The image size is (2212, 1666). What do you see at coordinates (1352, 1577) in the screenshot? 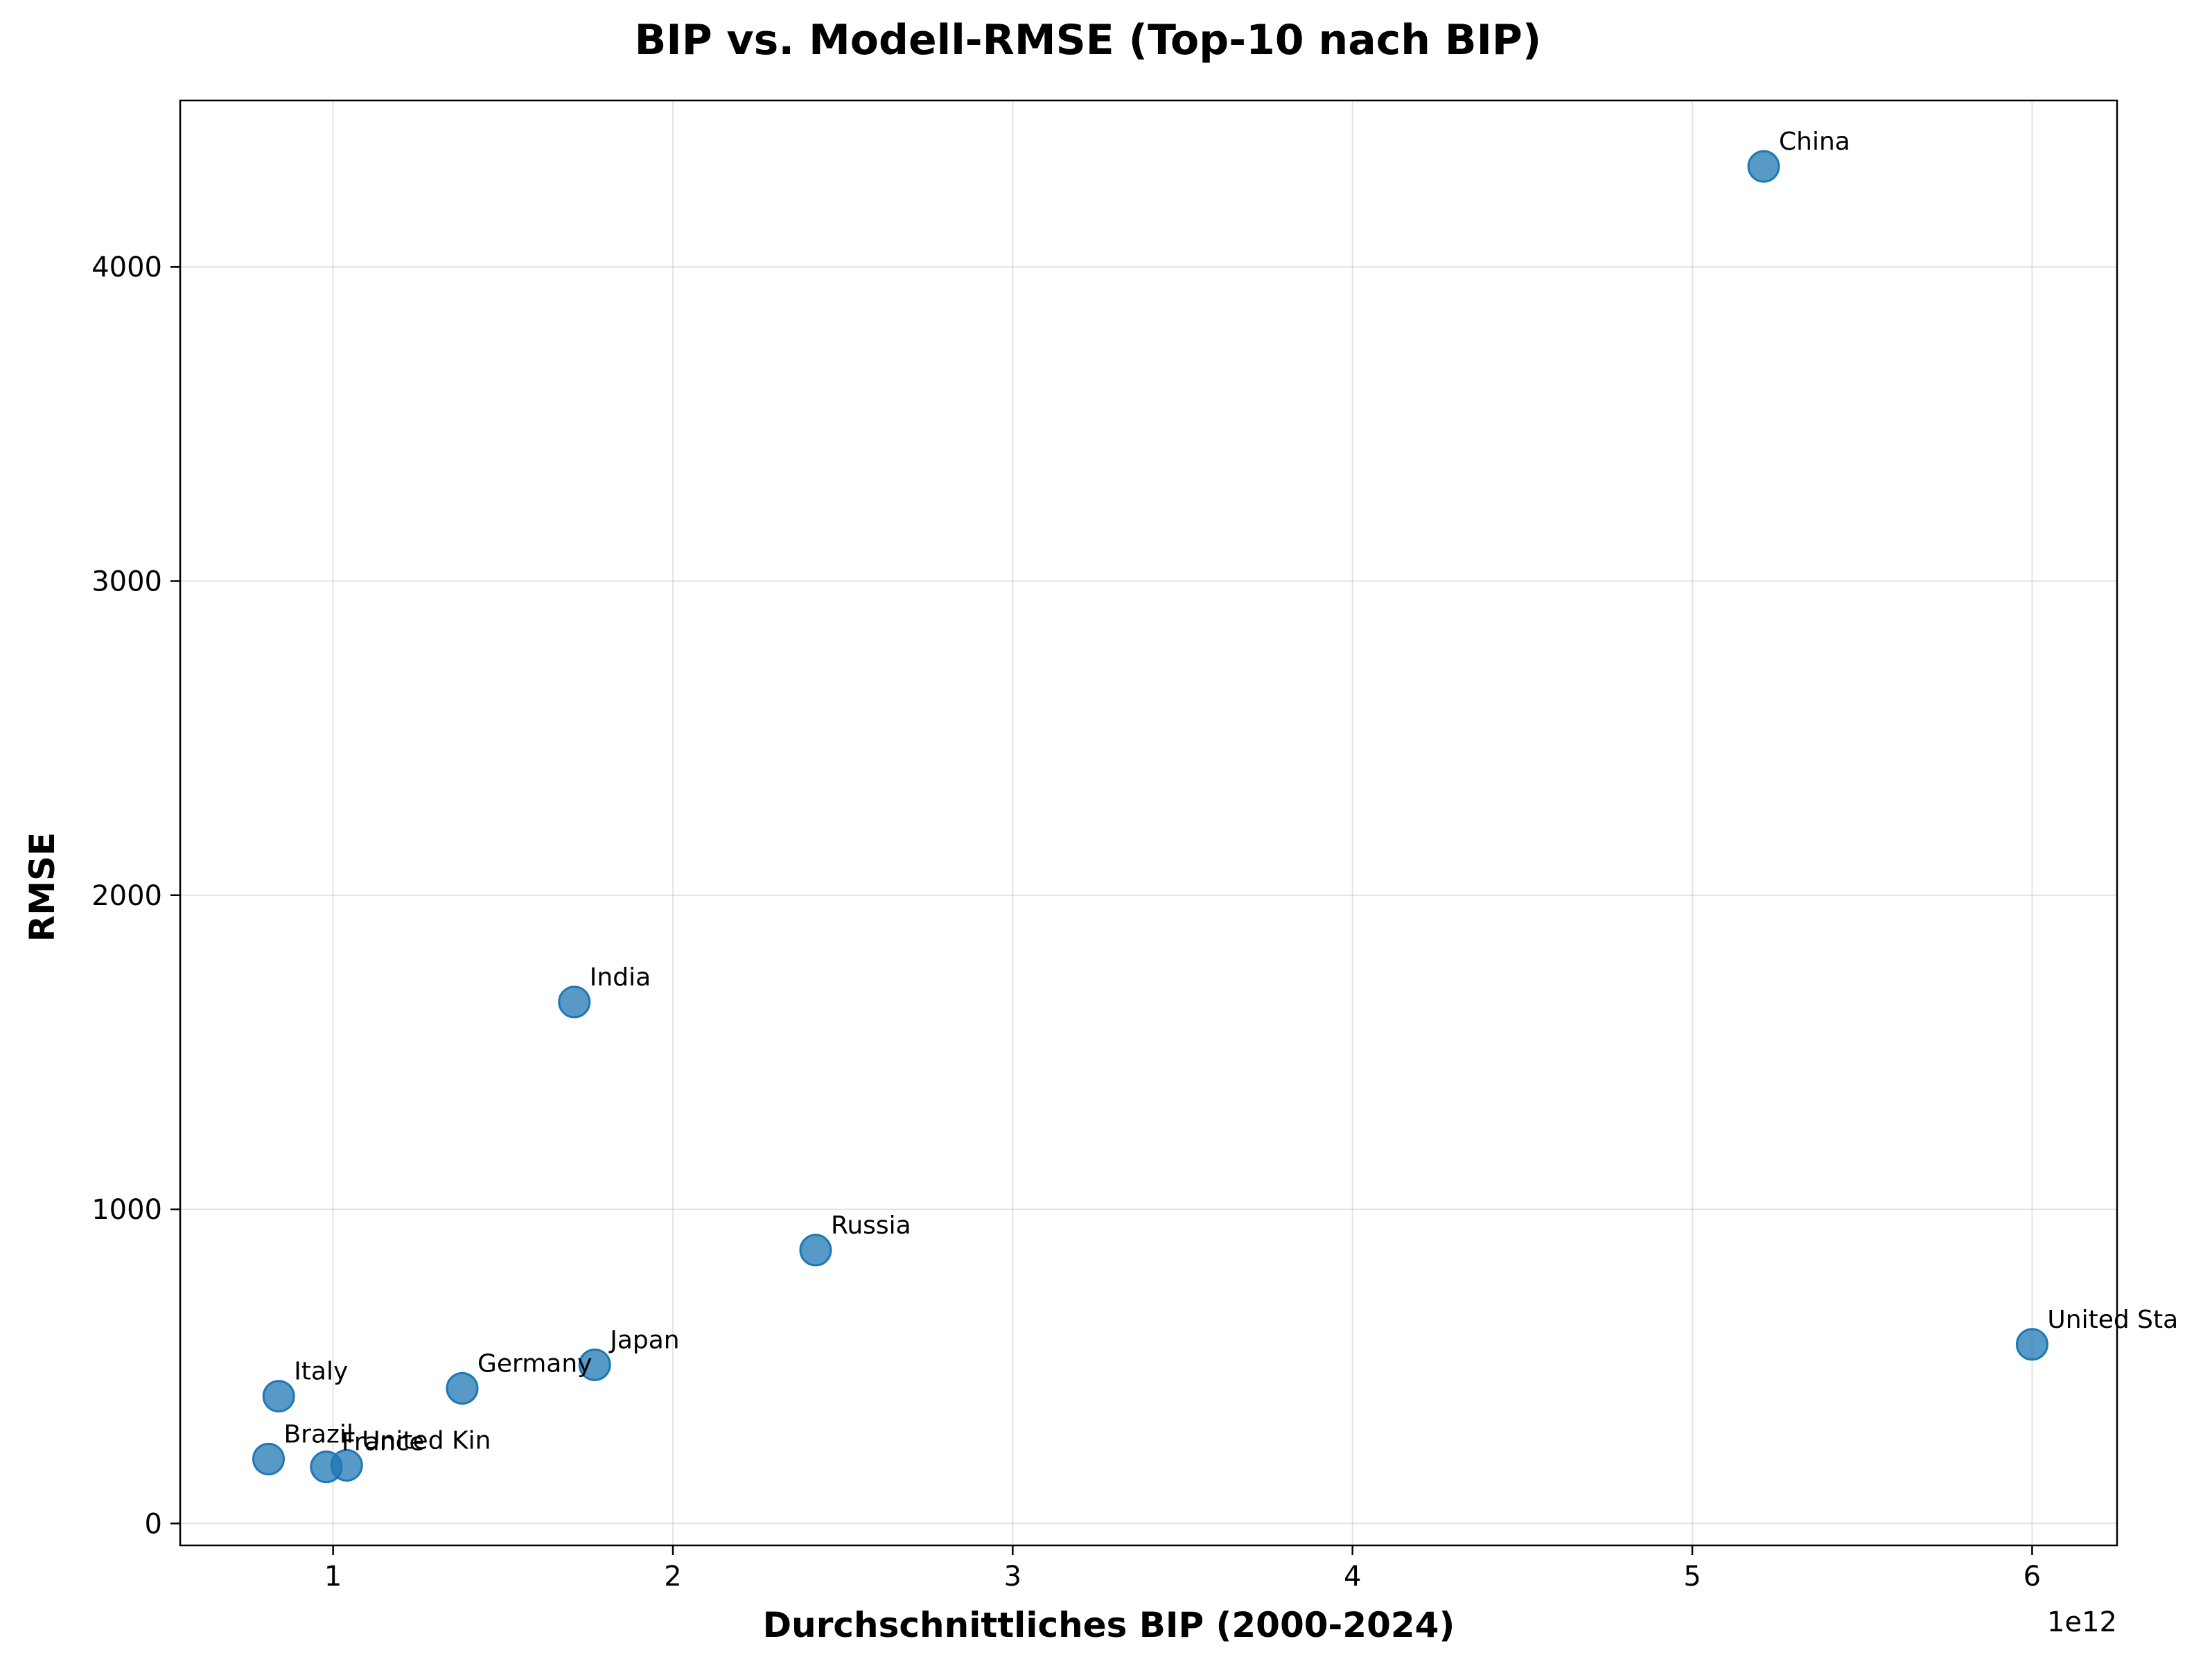
I see `x-tick-label: 4` at bounding box center [1352, 1577].